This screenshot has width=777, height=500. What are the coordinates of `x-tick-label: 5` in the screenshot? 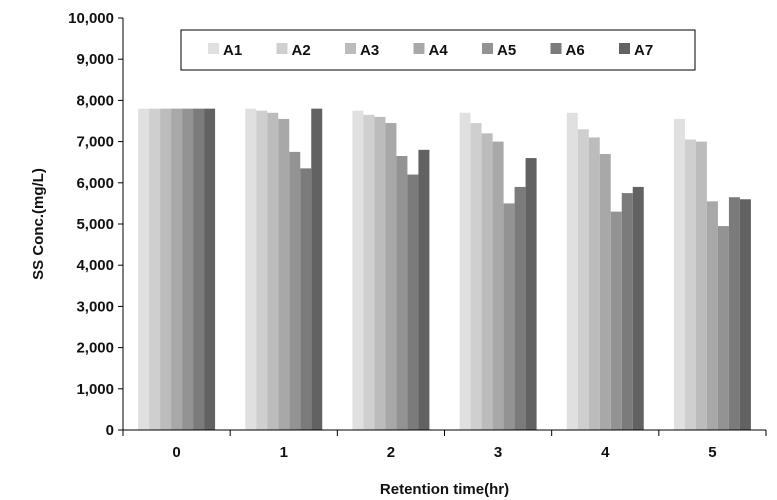 It's located at (712, 452).